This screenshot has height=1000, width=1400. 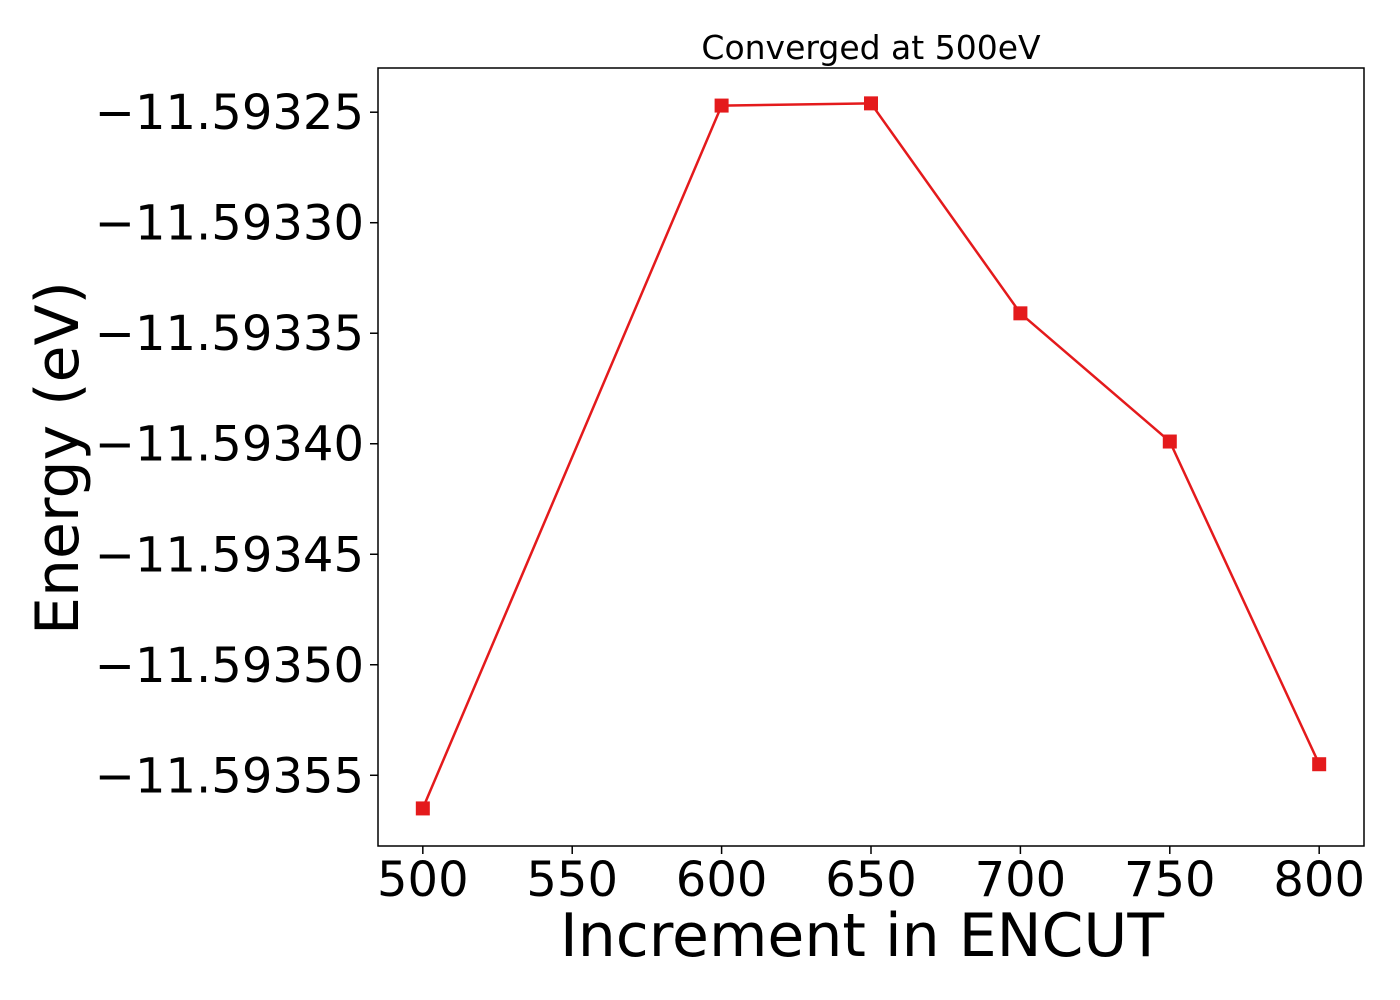 What do you see at coordinates (423, 880) in the screenshot?
I see `x-tick-label: 500` at bounding box center [423, 880].